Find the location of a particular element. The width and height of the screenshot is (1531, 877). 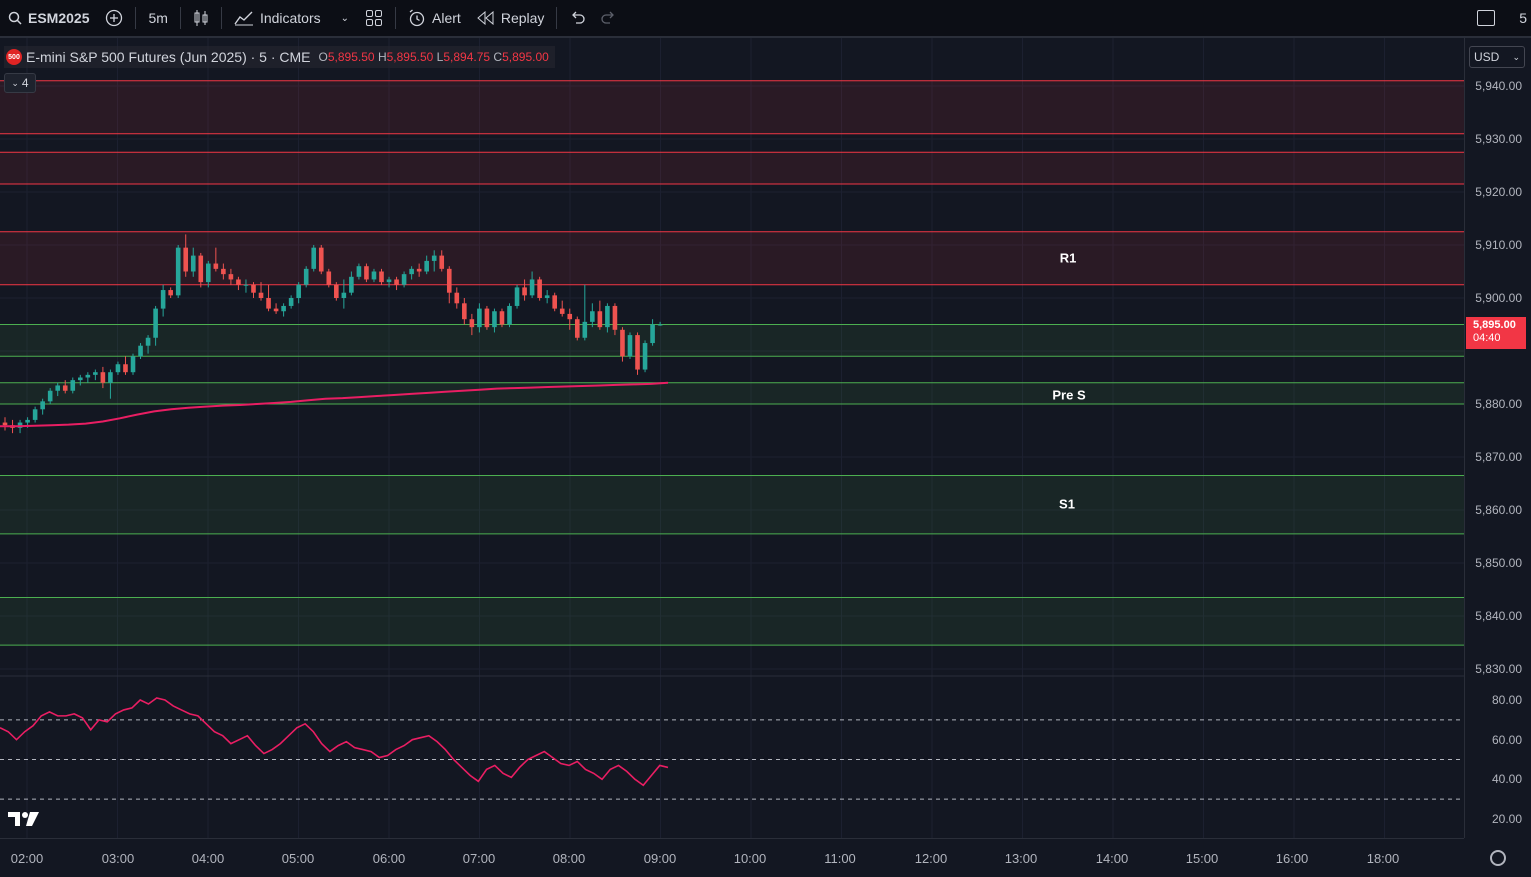

toolbar-right-partial: 5 is located at coordinates (1523, 18).